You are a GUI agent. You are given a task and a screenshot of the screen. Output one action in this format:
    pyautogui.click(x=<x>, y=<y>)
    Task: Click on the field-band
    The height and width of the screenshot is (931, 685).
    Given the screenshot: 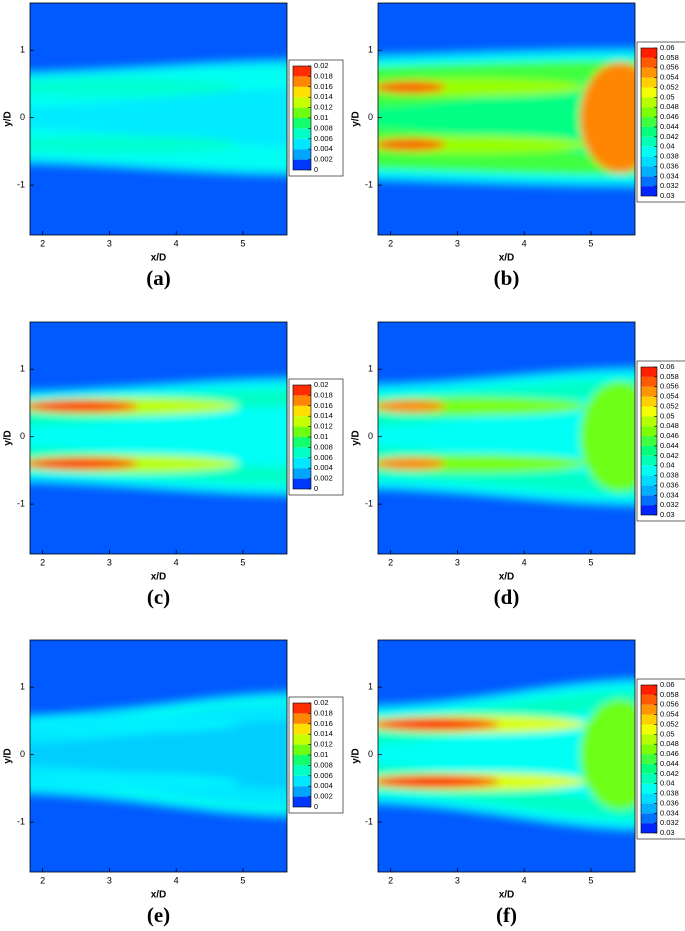 What is the action you would take?
    pyautogui.click(x=506, y=117)
    